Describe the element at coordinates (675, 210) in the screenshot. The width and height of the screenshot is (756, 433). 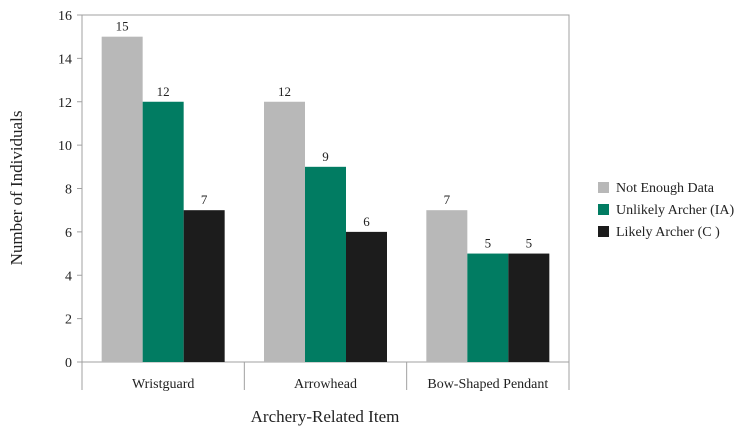
I see `legend-label: Unlikely Archer (IA)` at that location.